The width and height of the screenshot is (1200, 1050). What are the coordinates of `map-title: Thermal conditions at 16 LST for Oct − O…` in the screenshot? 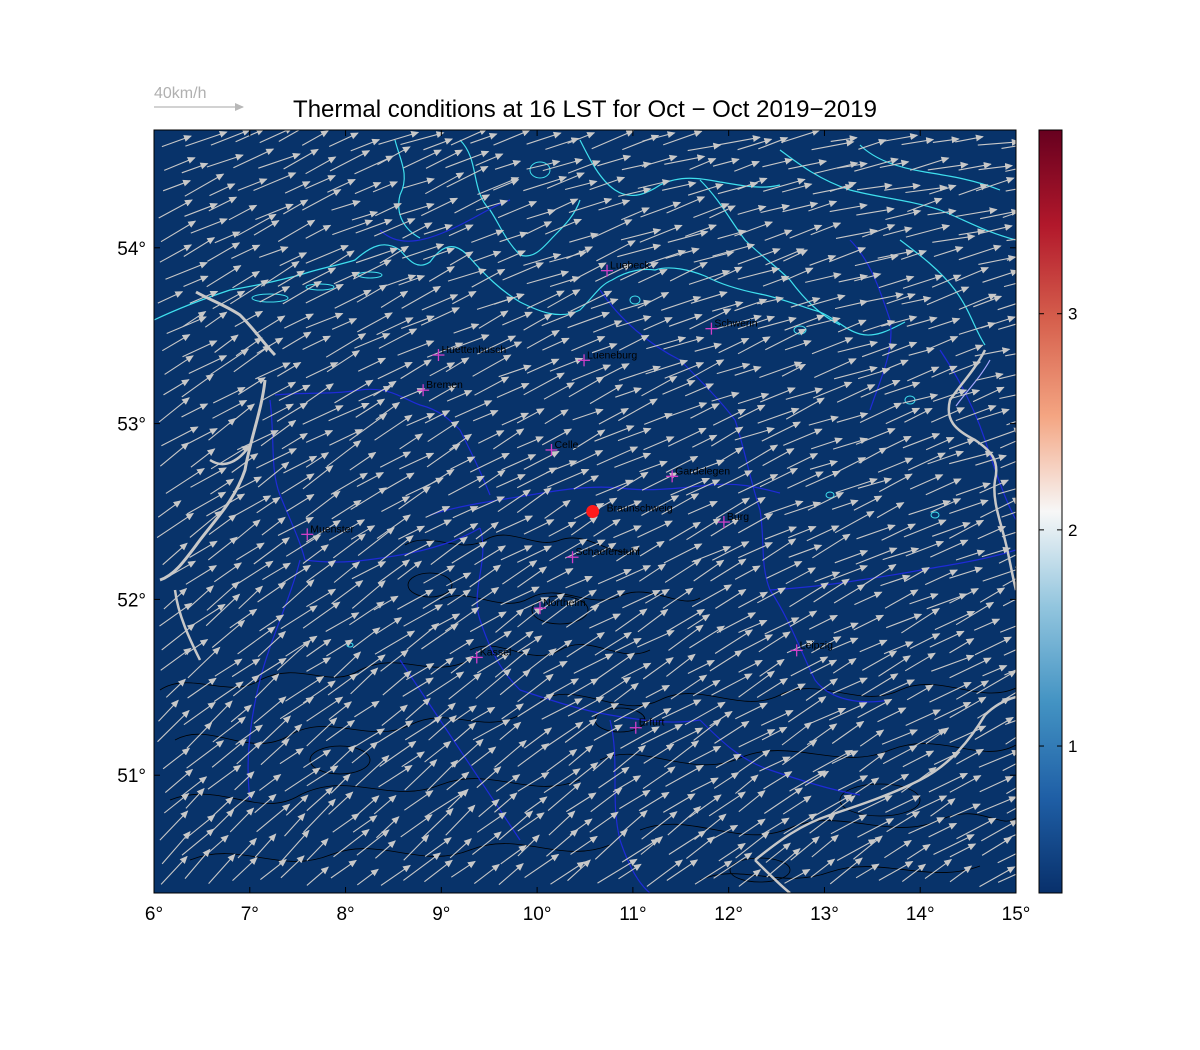 It's located at (585, 109).